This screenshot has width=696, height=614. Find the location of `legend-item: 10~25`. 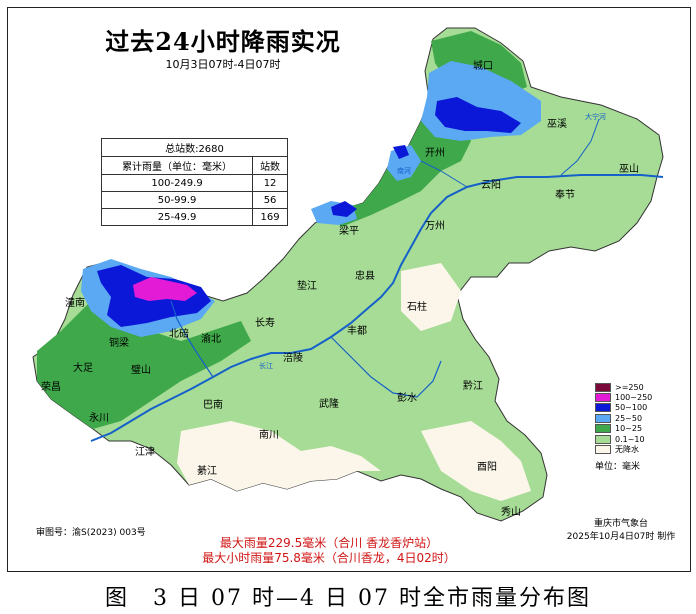

legend-item: 10~25 is located at coordinates (623, 429).